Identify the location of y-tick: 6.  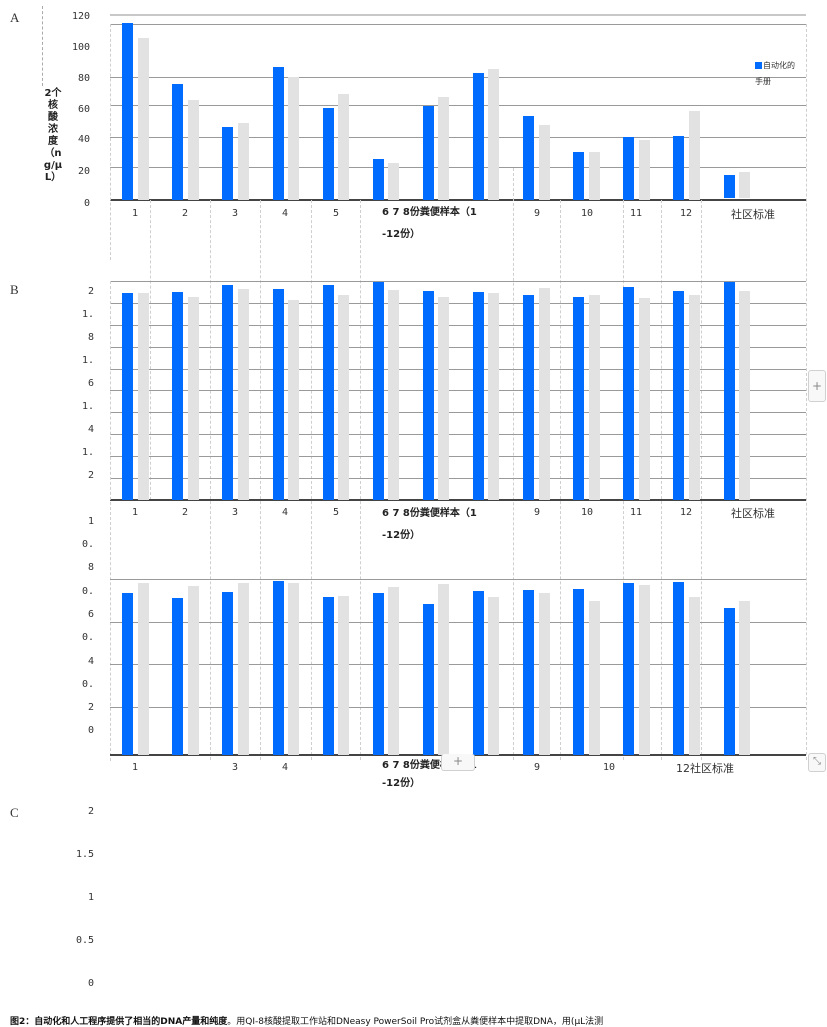
(90, 614).